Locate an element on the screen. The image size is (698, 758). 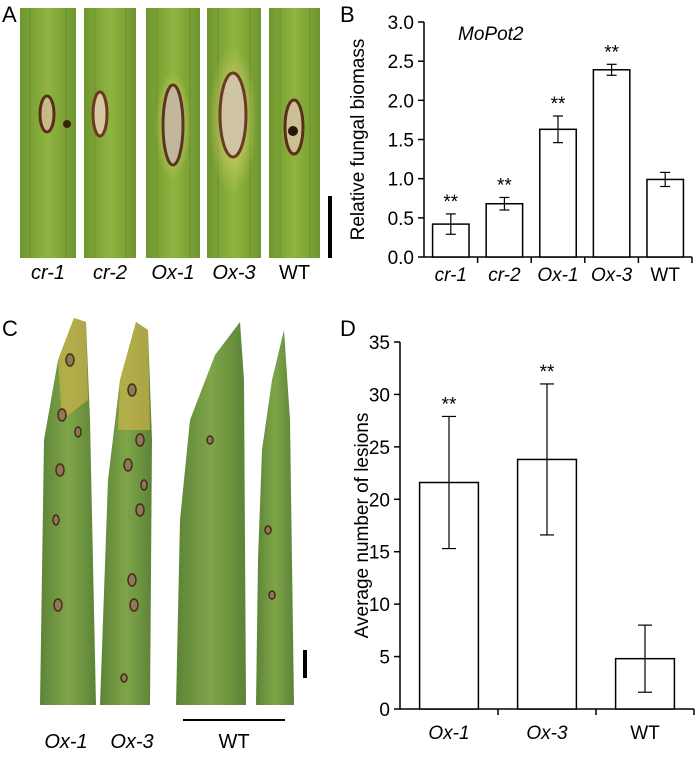
leaf-label-c-wt: WT is located at coordinates (234, 742).